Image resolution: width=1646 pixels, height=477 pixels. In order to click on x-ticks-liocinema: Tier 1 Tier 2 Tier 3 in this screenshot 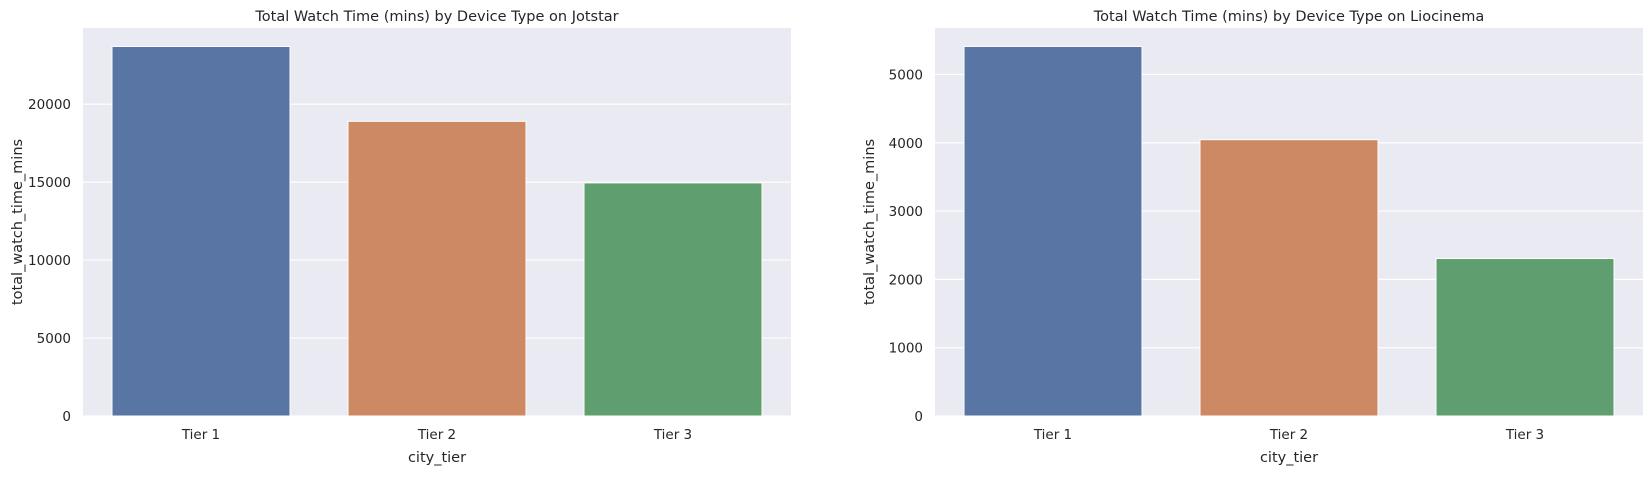, I will do `click(1288, 435)`.